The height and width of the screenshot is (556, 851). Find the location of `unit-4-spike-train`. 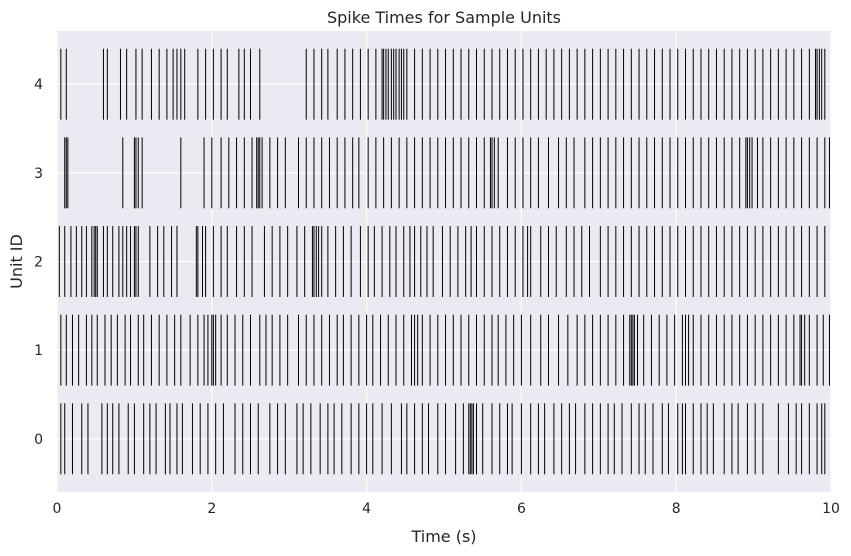

unit-4-spike-train is located at coordinates (443, 84).